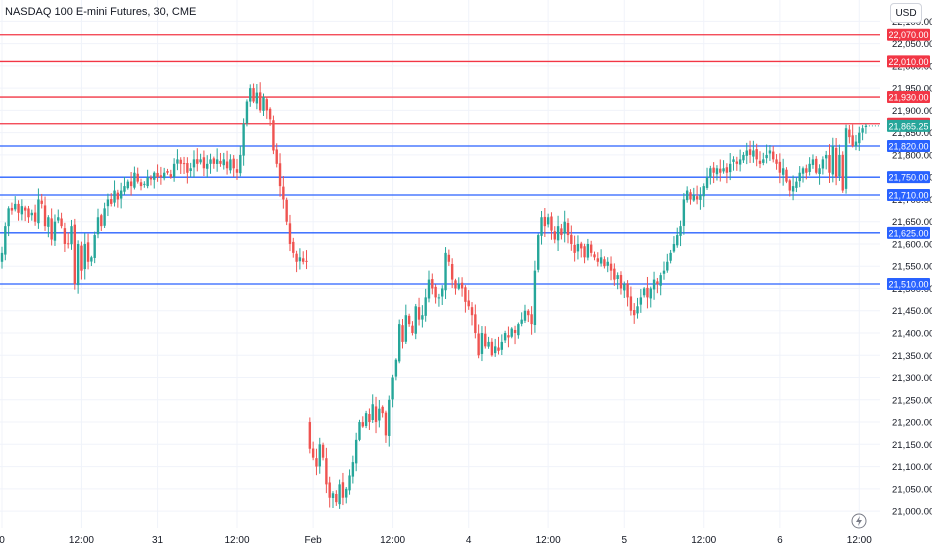  What do you see at coordinates (912, 111) in the screenshot?
I see `y-tick-label: 21,900.00` at bounding box center [912, 111].